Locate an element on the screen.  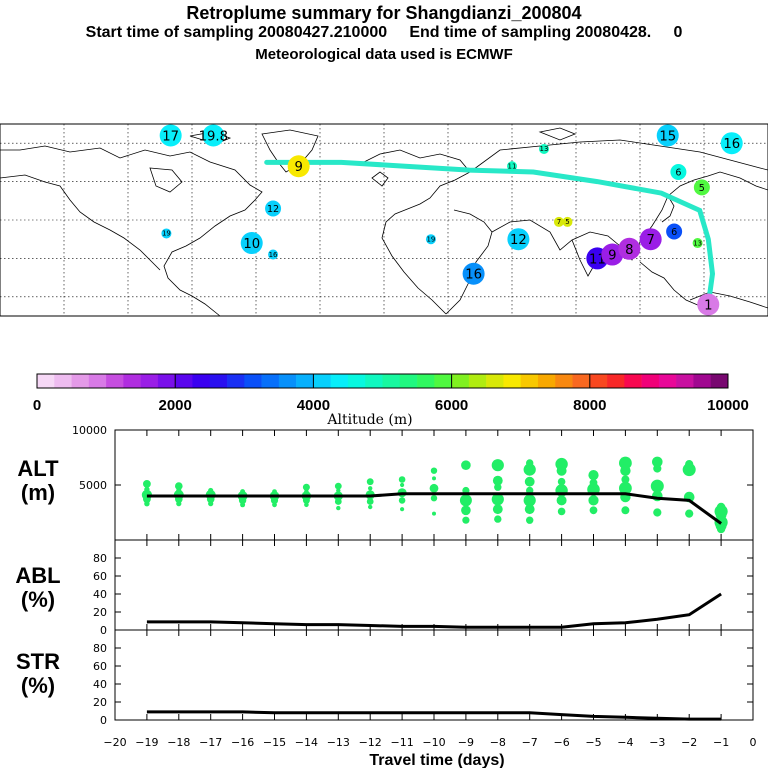
map-marker: 16 is located at coordinates (731, 143).